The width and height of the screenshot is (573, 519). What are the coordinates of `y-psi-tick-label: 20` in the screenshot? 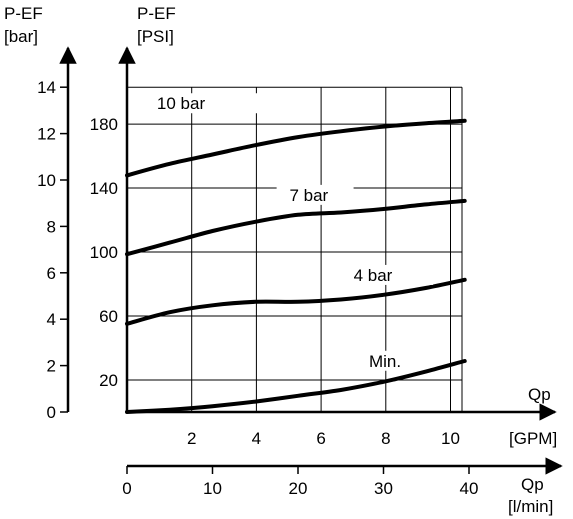 It's located at (108, 380).